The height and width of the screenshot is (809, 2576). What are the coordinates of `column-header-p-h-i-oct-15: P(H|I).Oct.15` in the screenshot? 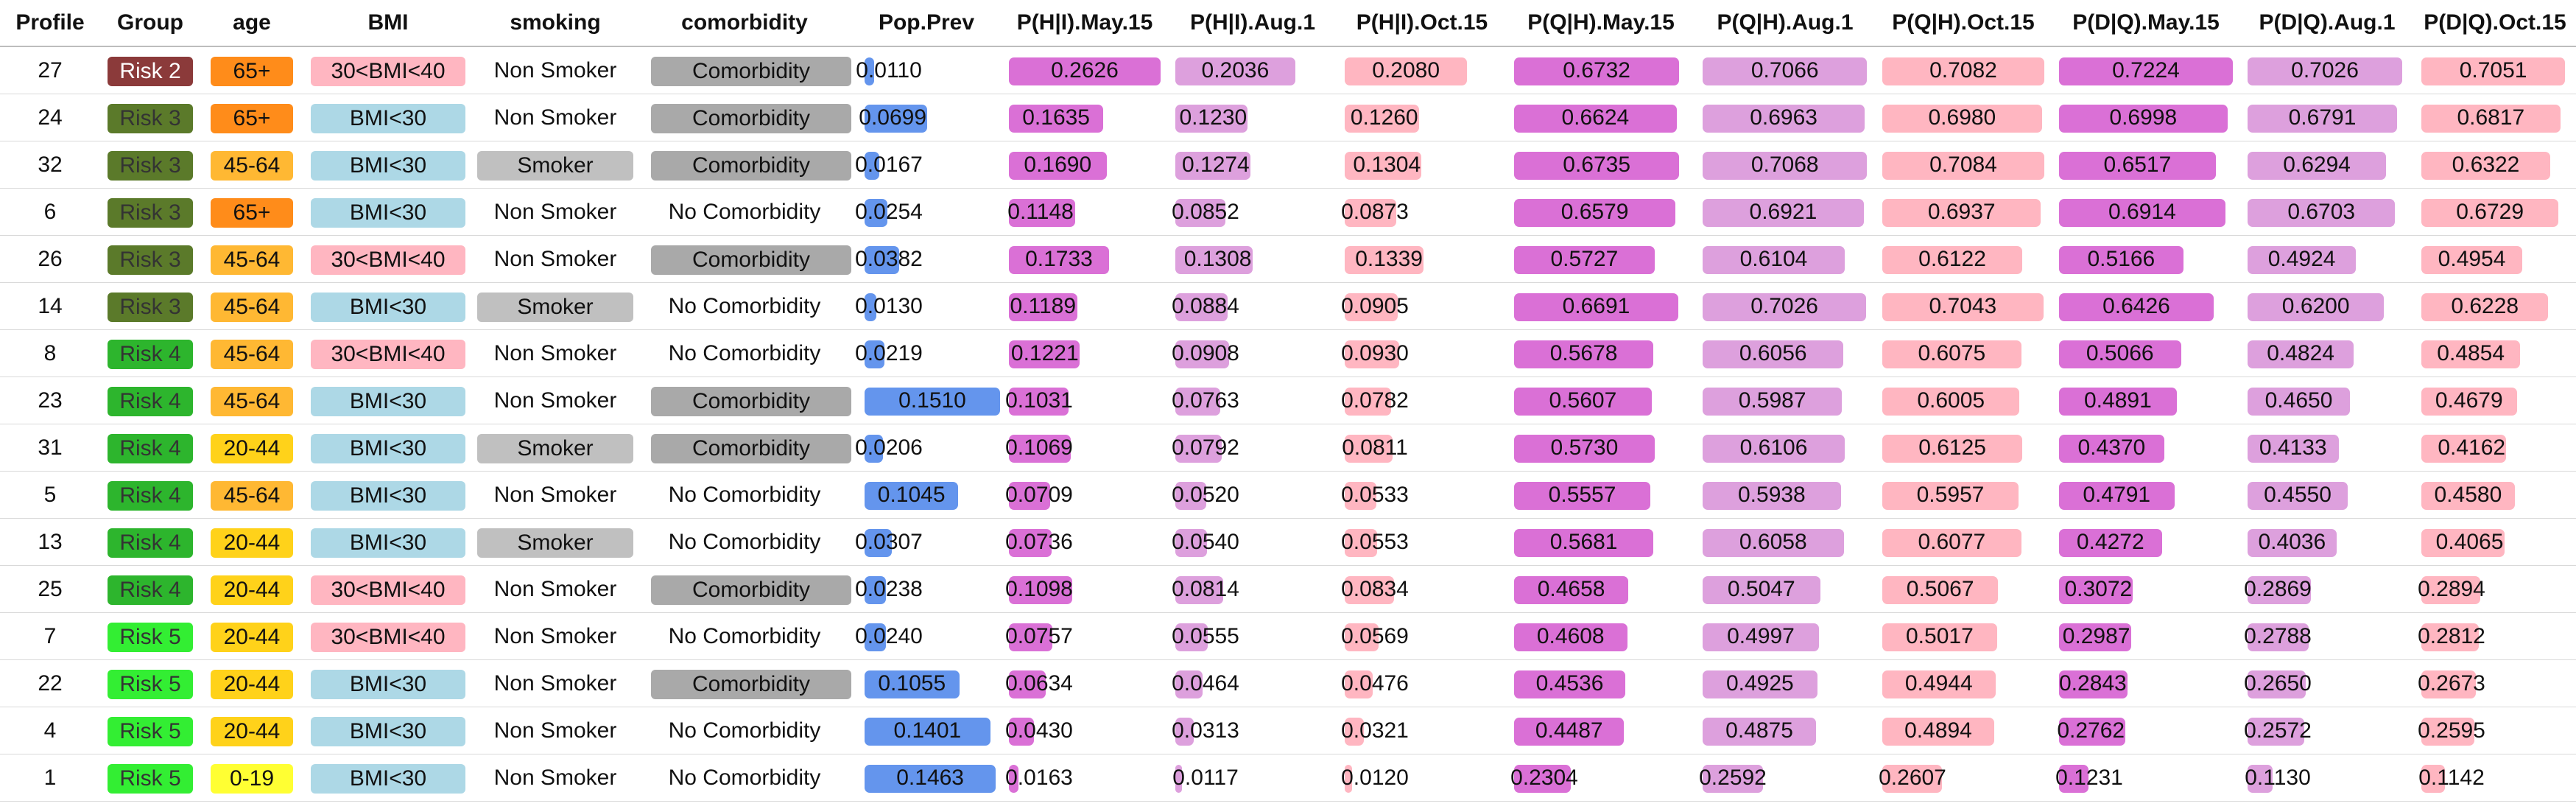 It's located at (1422, 22).